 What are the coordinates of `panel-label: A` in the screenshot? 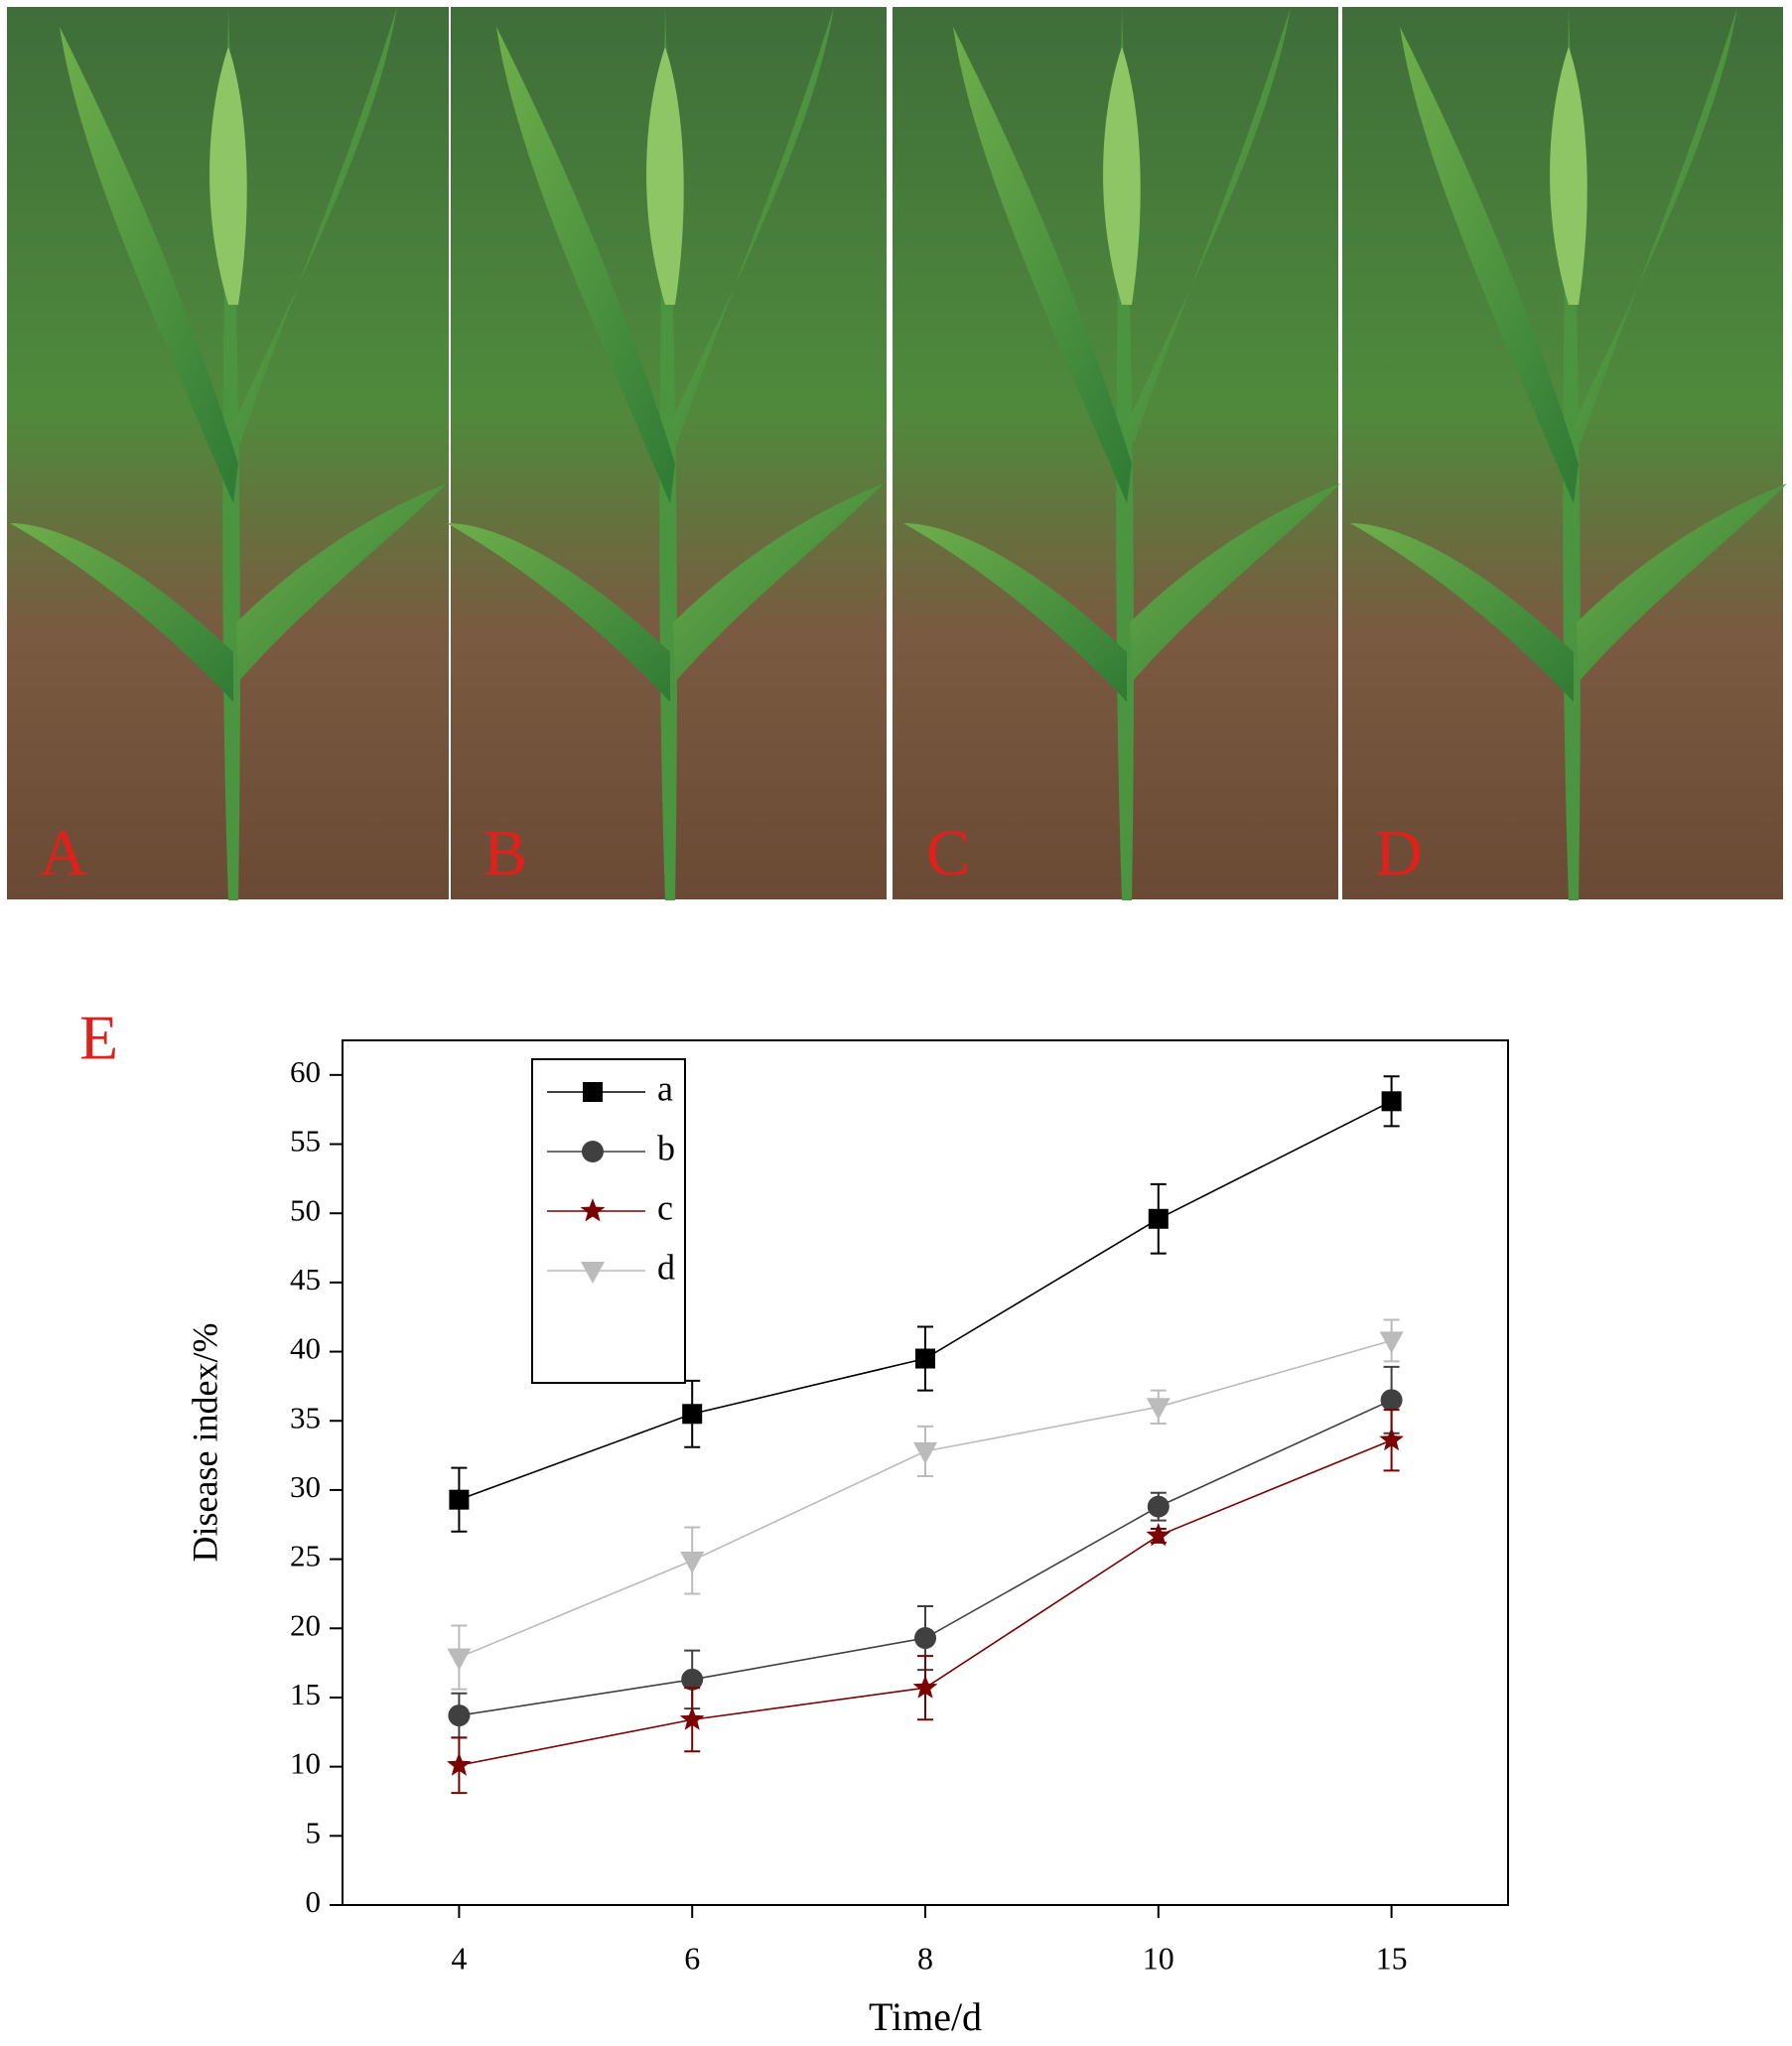 It's located at (63, 853).